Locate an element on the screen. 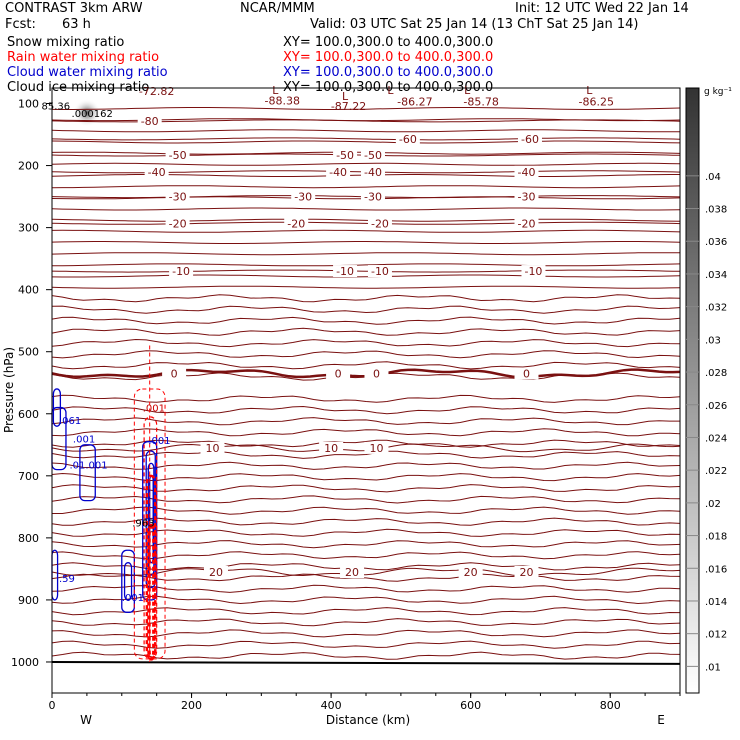 The height and width of the screenshot is (740, 740). snow-mixing-blob is located at coordinates (86, 112).